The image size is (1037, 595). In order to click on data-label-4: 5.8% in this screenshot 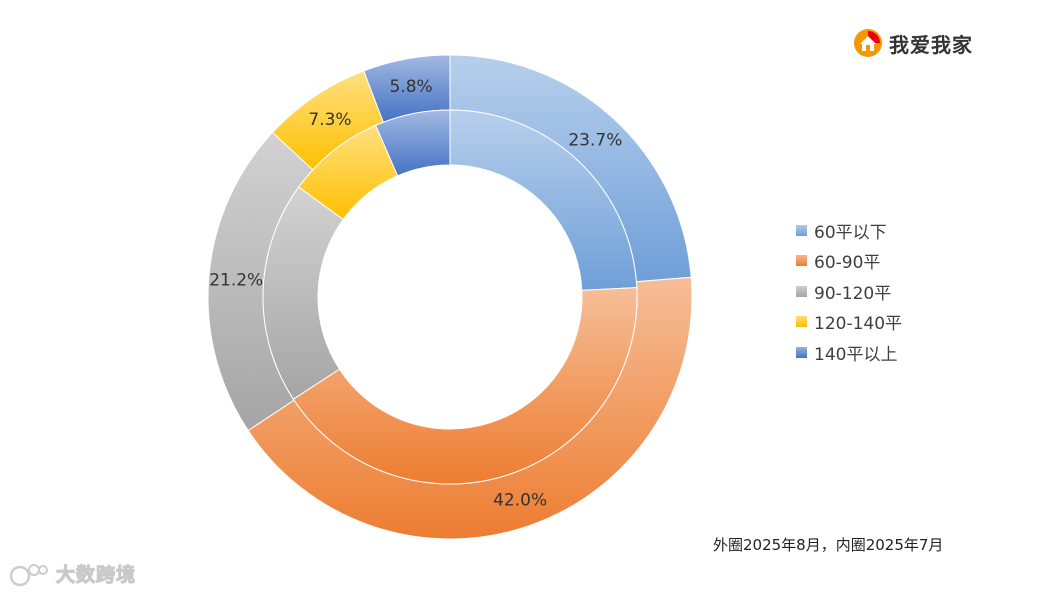, I will do `click(411, 87)`.